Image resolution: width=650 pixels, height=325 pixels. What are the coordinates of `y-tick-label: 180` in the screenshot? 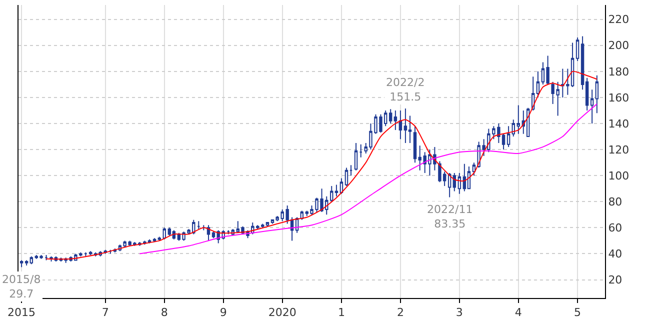 It's located at (619, 71).